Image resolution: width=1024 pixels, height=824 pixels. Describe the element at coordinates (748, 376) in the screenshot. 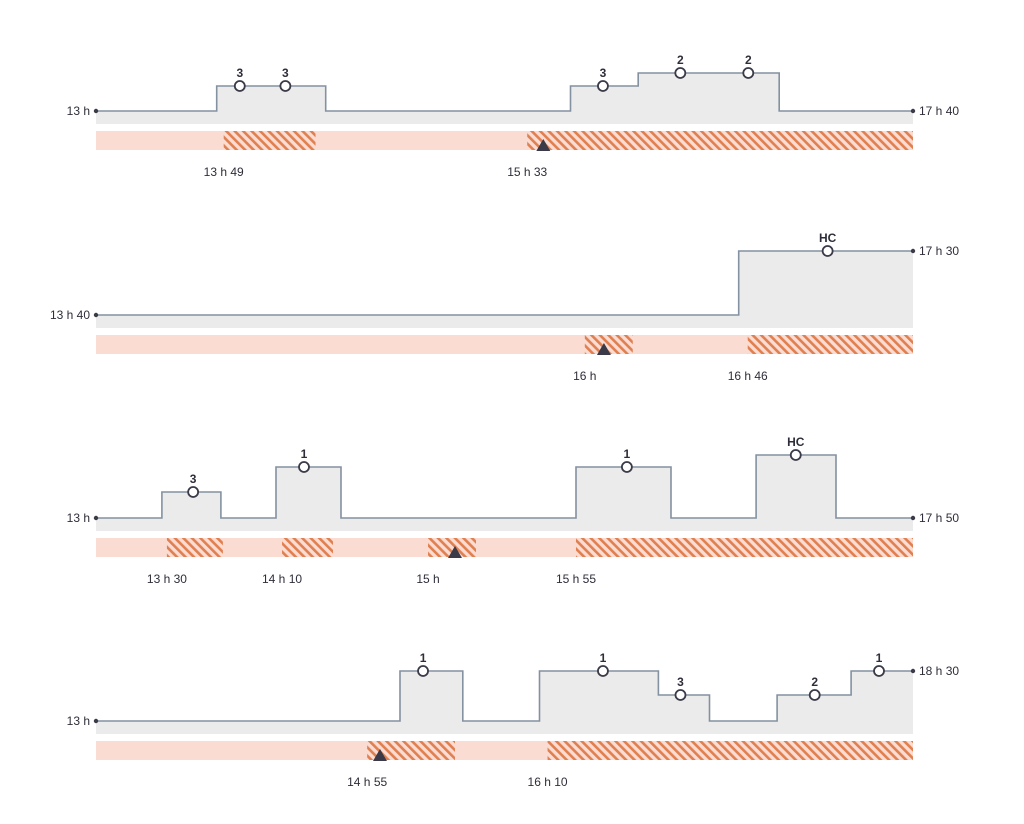

I see `segment-time-label: 16 h 46` at that location.